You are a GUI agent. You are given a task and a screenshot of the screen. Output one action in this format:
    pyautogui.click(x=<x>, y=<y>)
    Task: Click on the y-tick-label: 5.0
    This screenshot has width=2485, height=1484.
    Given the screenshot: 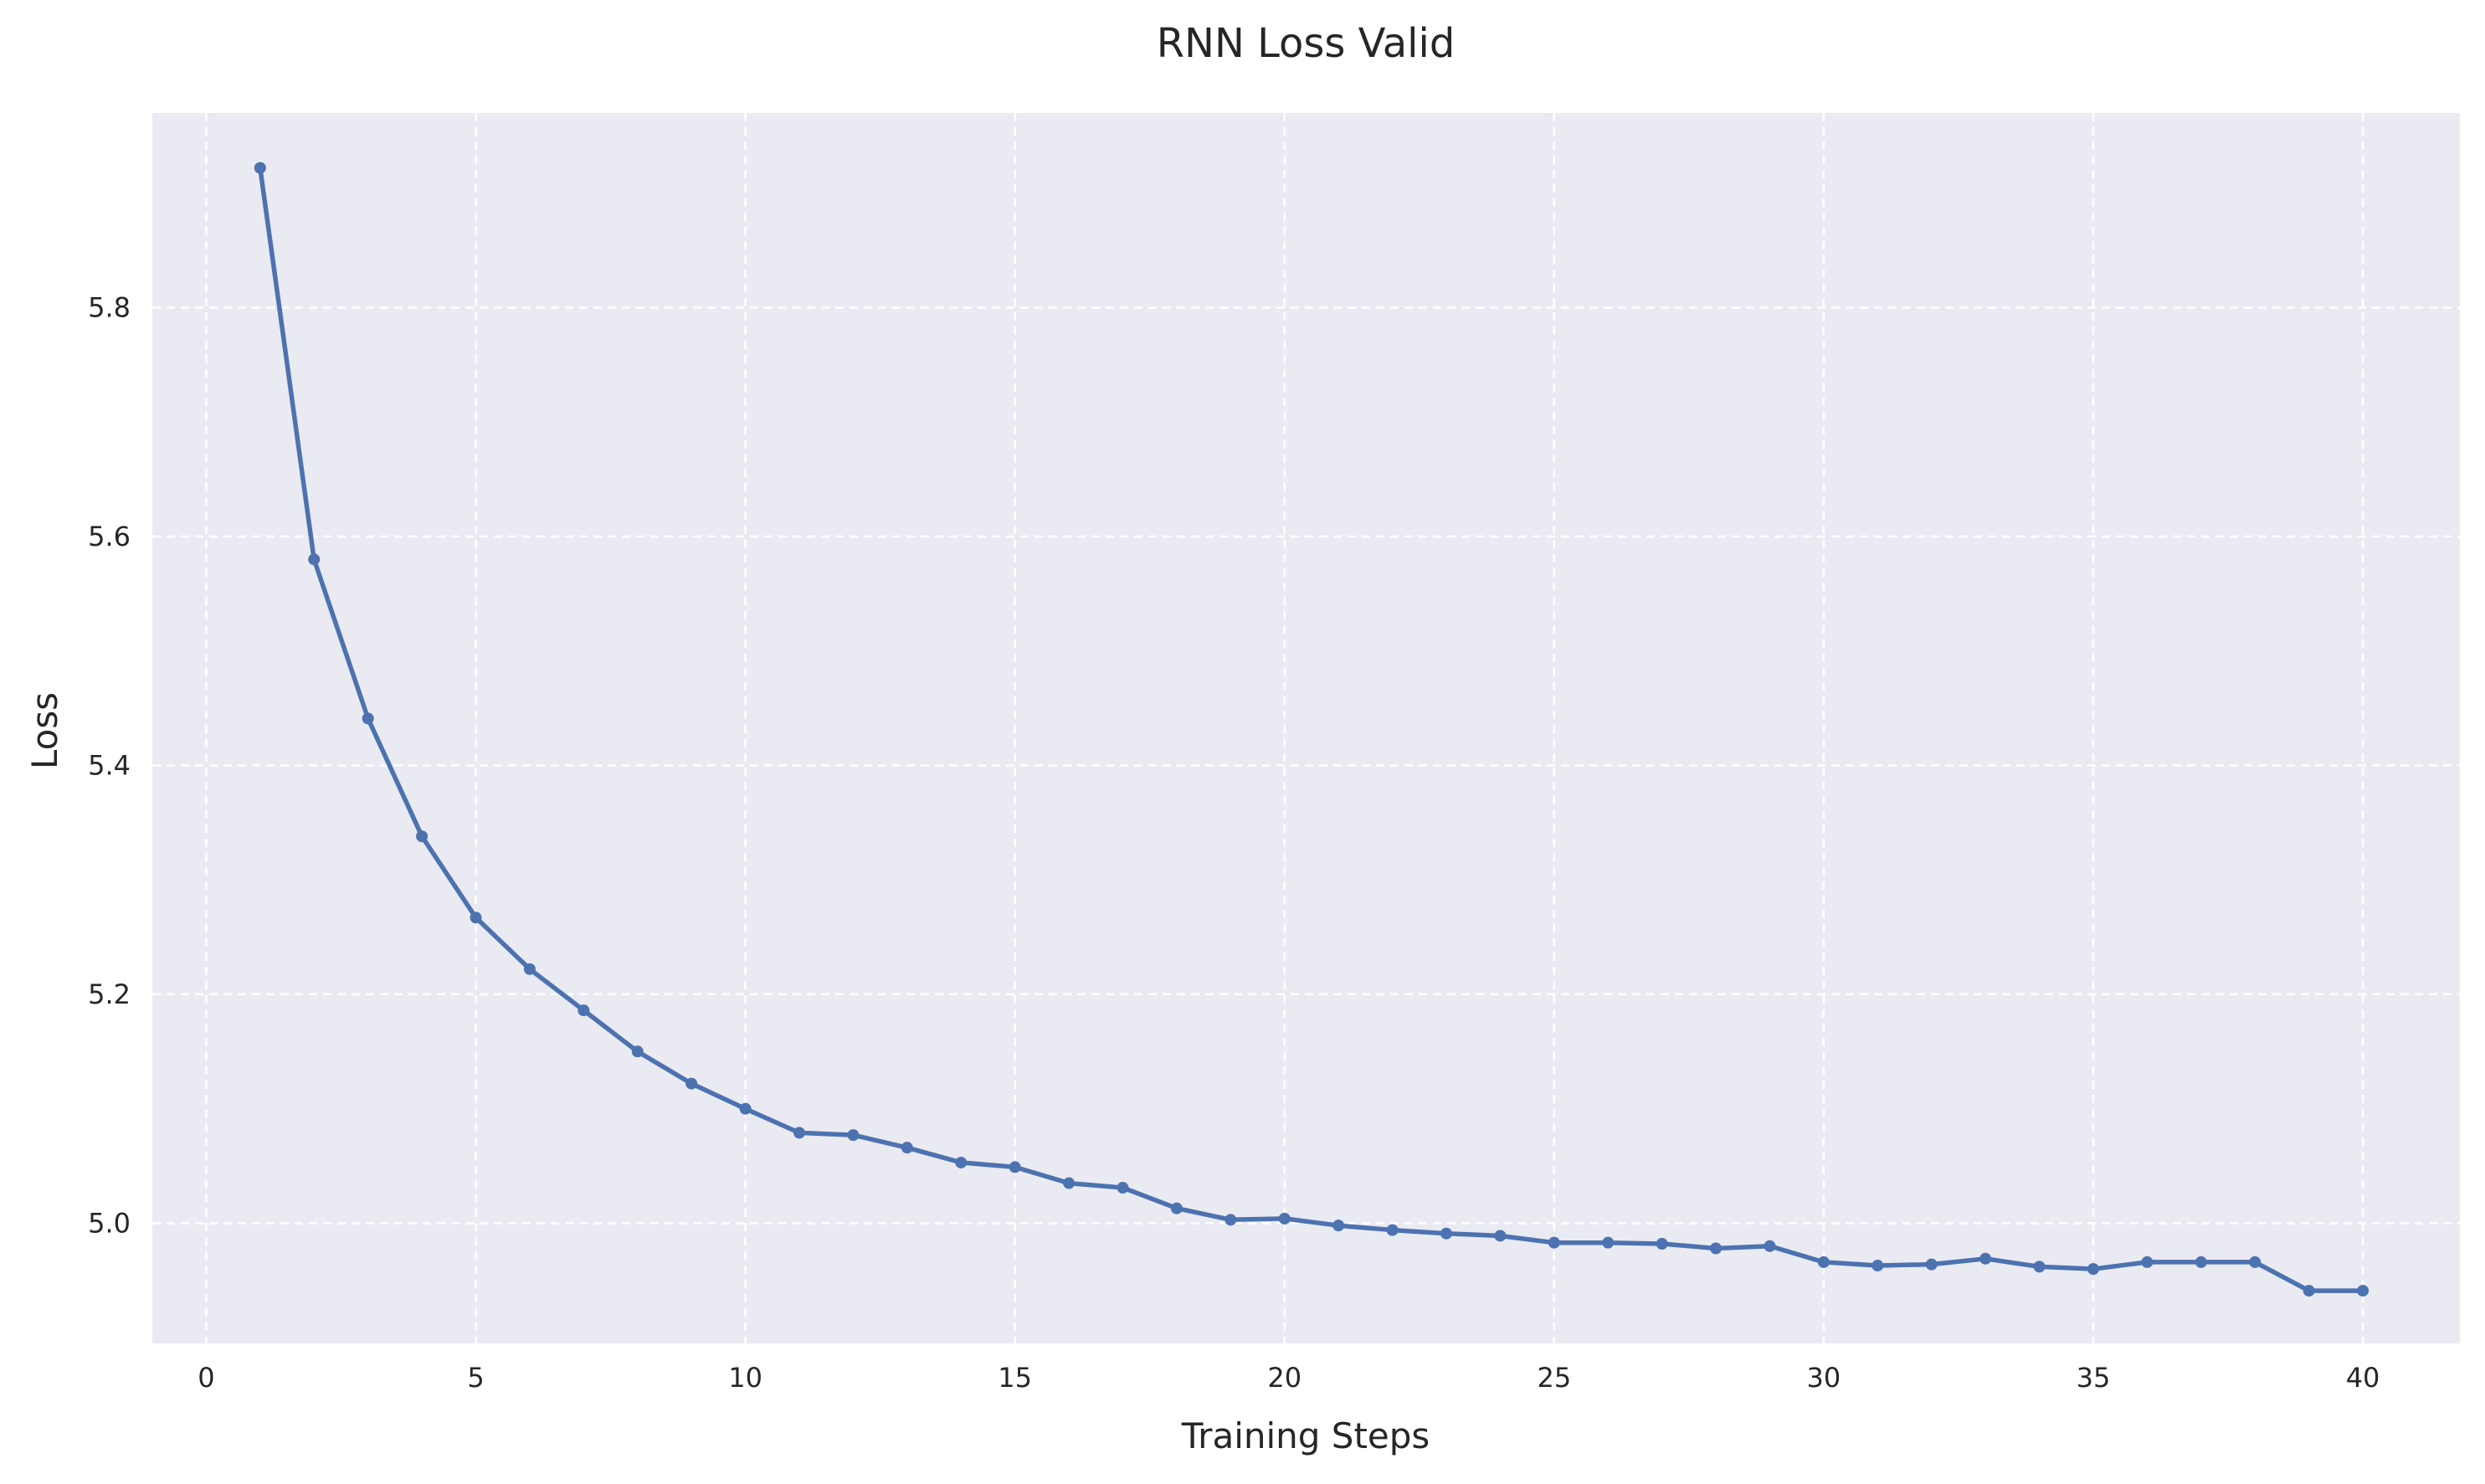 What is the action you would take?
    pyautogui.click(x=109, y=1223)
    